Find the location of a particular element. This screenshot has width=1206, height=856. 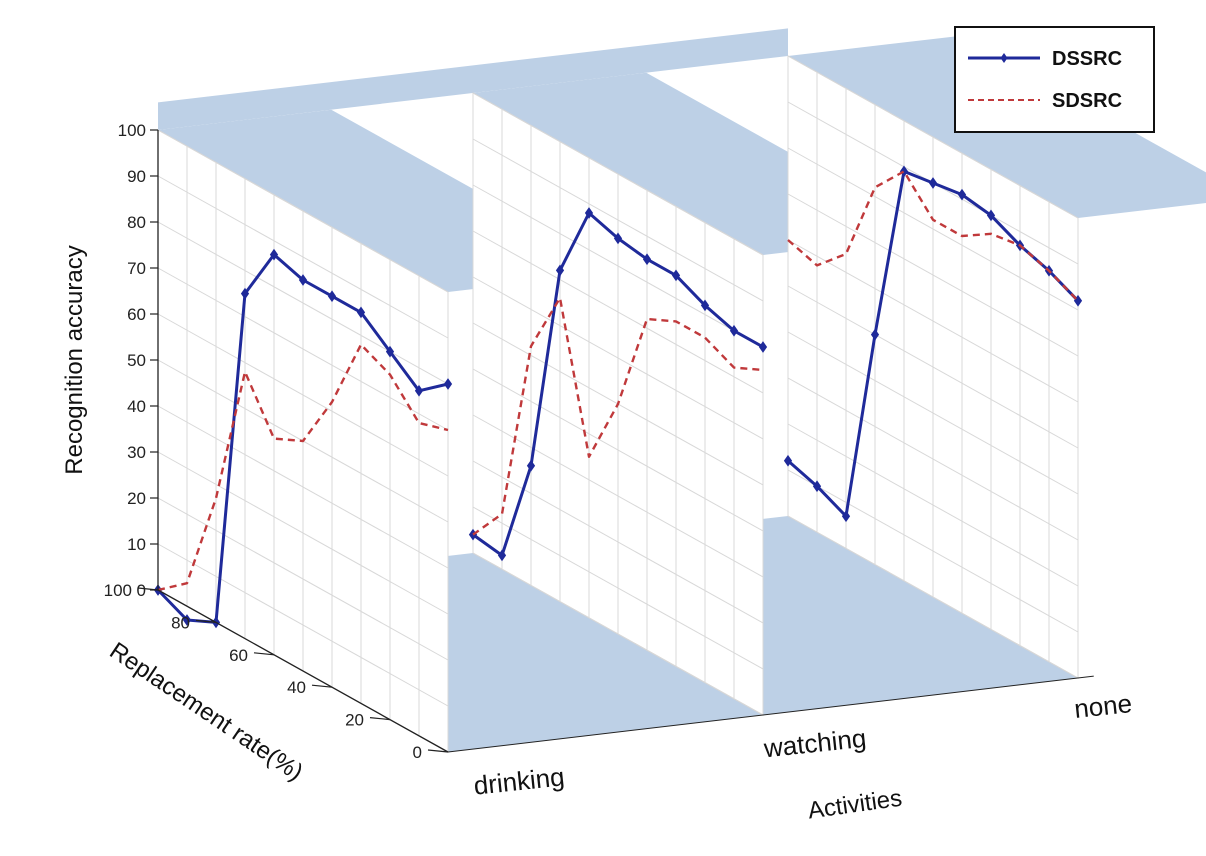

back-wall-layer is located at coordinates (473, 79).